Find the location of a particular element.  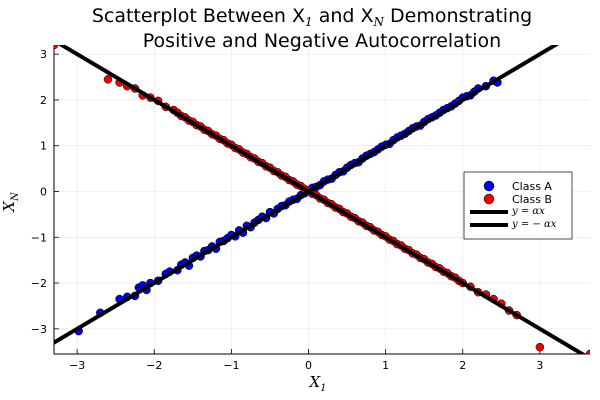

y-axis-label: XN is located at coordinates (10, 202).